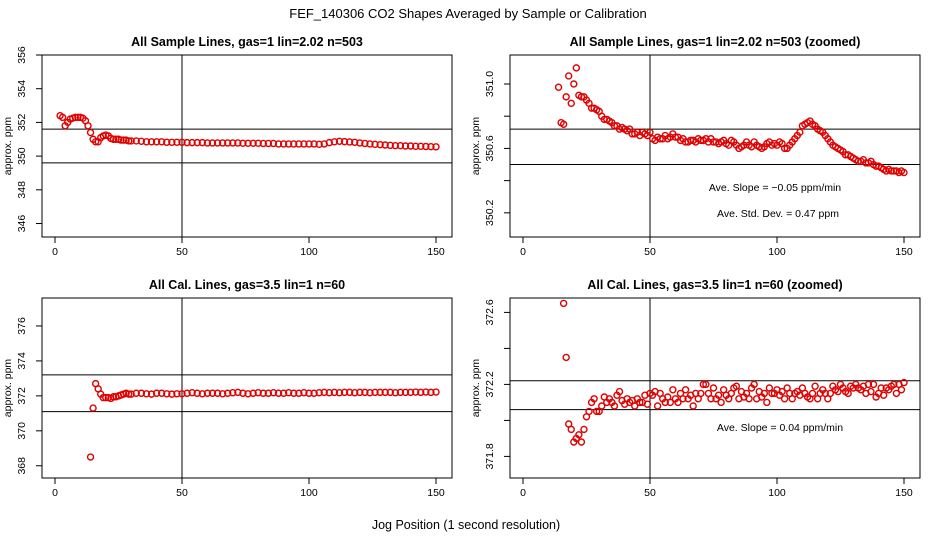 The height and width of the screenshot is (540, 936). I want to click on annotation: Ave. Slope = −0.05 ppm/min, so click(775, 188).